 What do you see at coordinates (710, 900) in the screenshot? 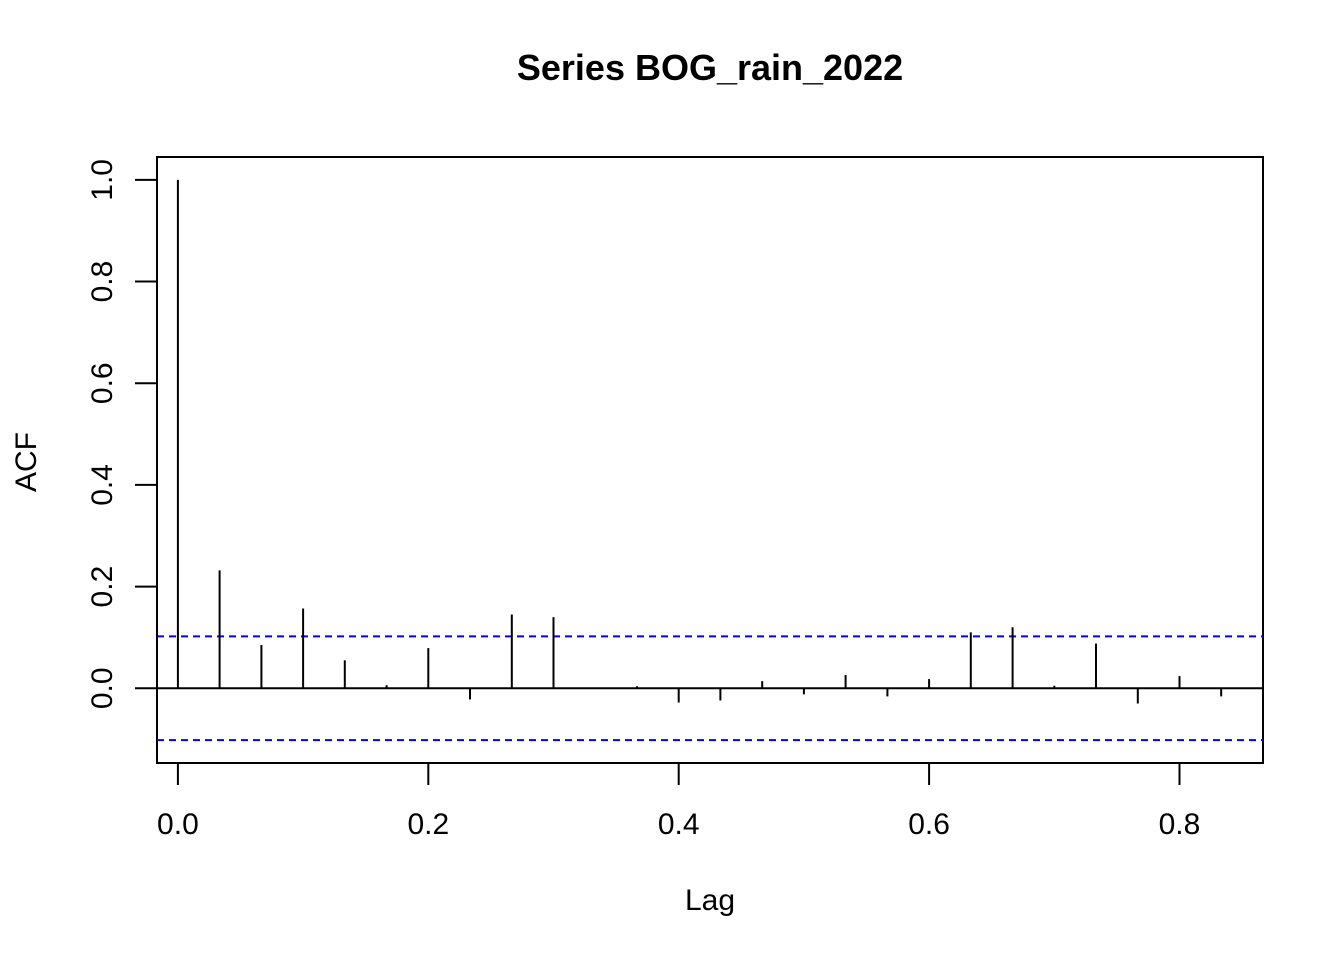
I see `x-axis-label: Lag` at bounding box center [710, 900].